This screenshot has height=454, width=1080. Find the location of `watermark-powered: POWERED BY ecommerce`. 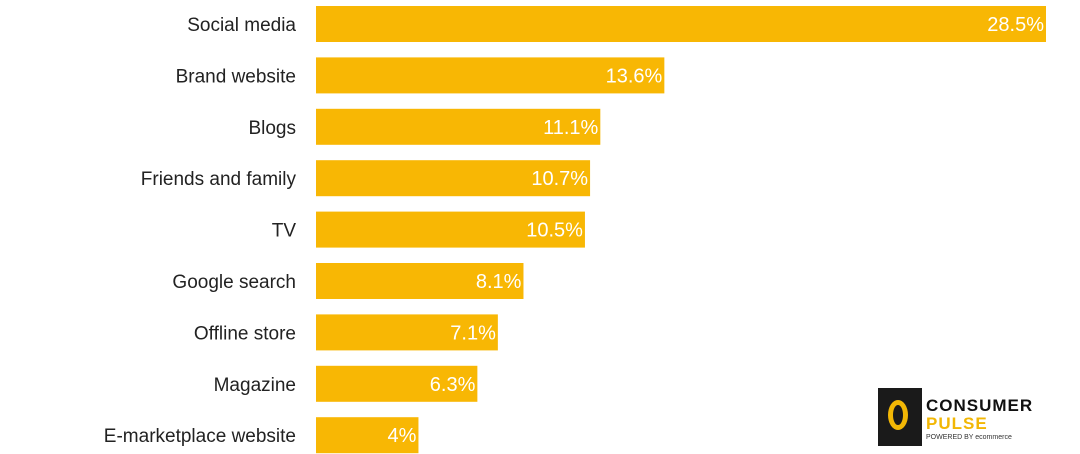

watermark-powered: POWERED BY ecommerce is located at coordinates (969, 437).